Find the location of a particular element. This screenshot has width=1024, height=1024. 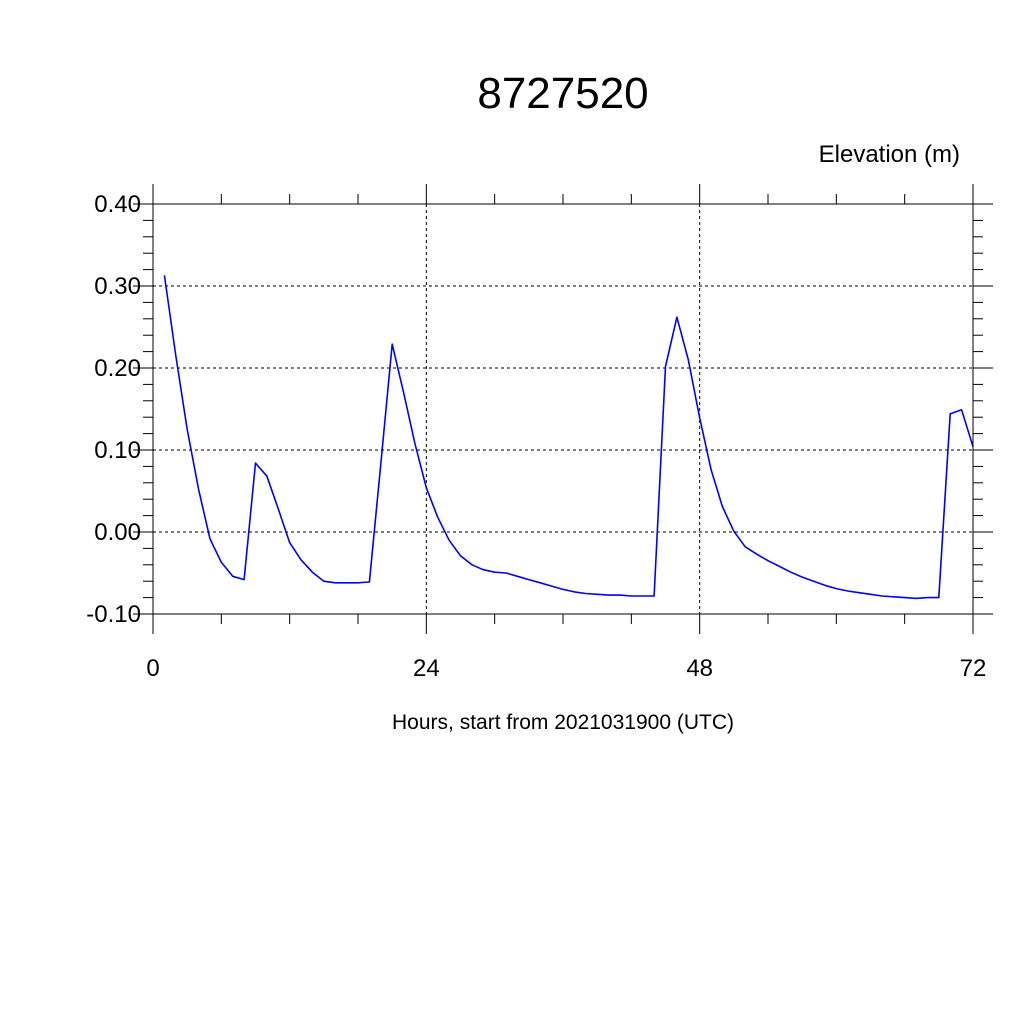

x-tick-label: 0 is located at coordinates (152, 668).